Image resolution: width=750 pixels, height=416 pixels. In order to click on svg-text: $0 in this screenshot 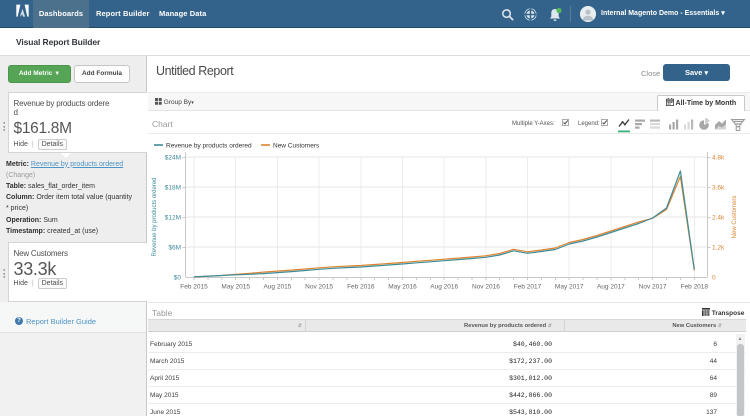, I will do `click(178, 277)`.